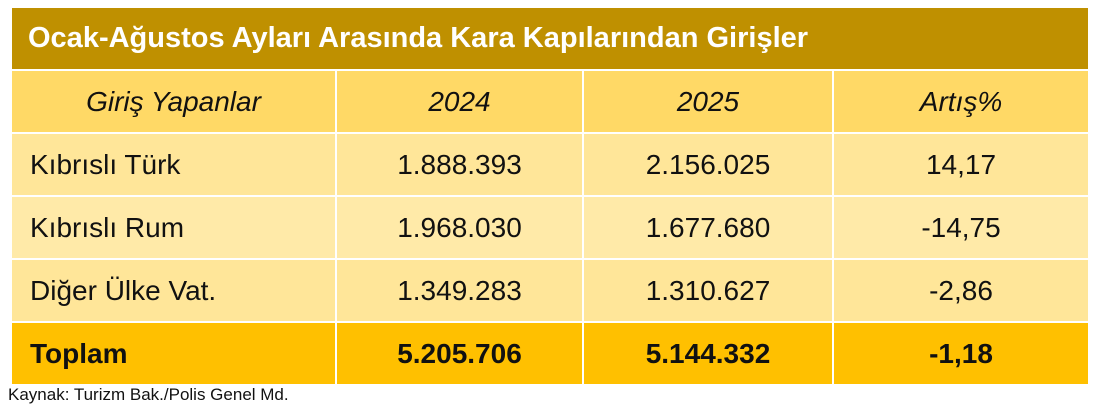 The width and height of the screenshot is (1093, 410). What do you see at coordinates (961, 227) in the screenshot?
I see `cell: -14,75` at bounding box center [961, 227].